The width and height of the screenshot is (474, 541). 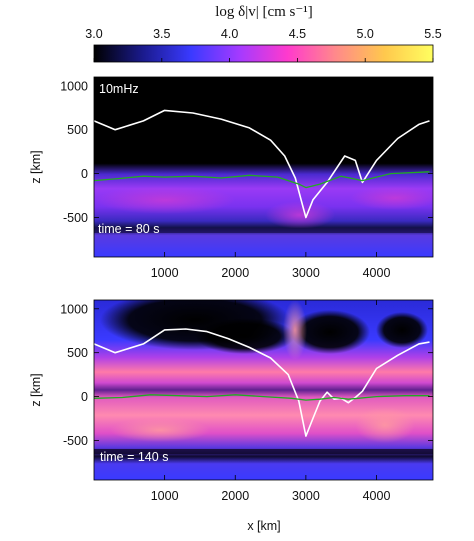 I want to click on panel-1-lines, so click(x=262, y=164).